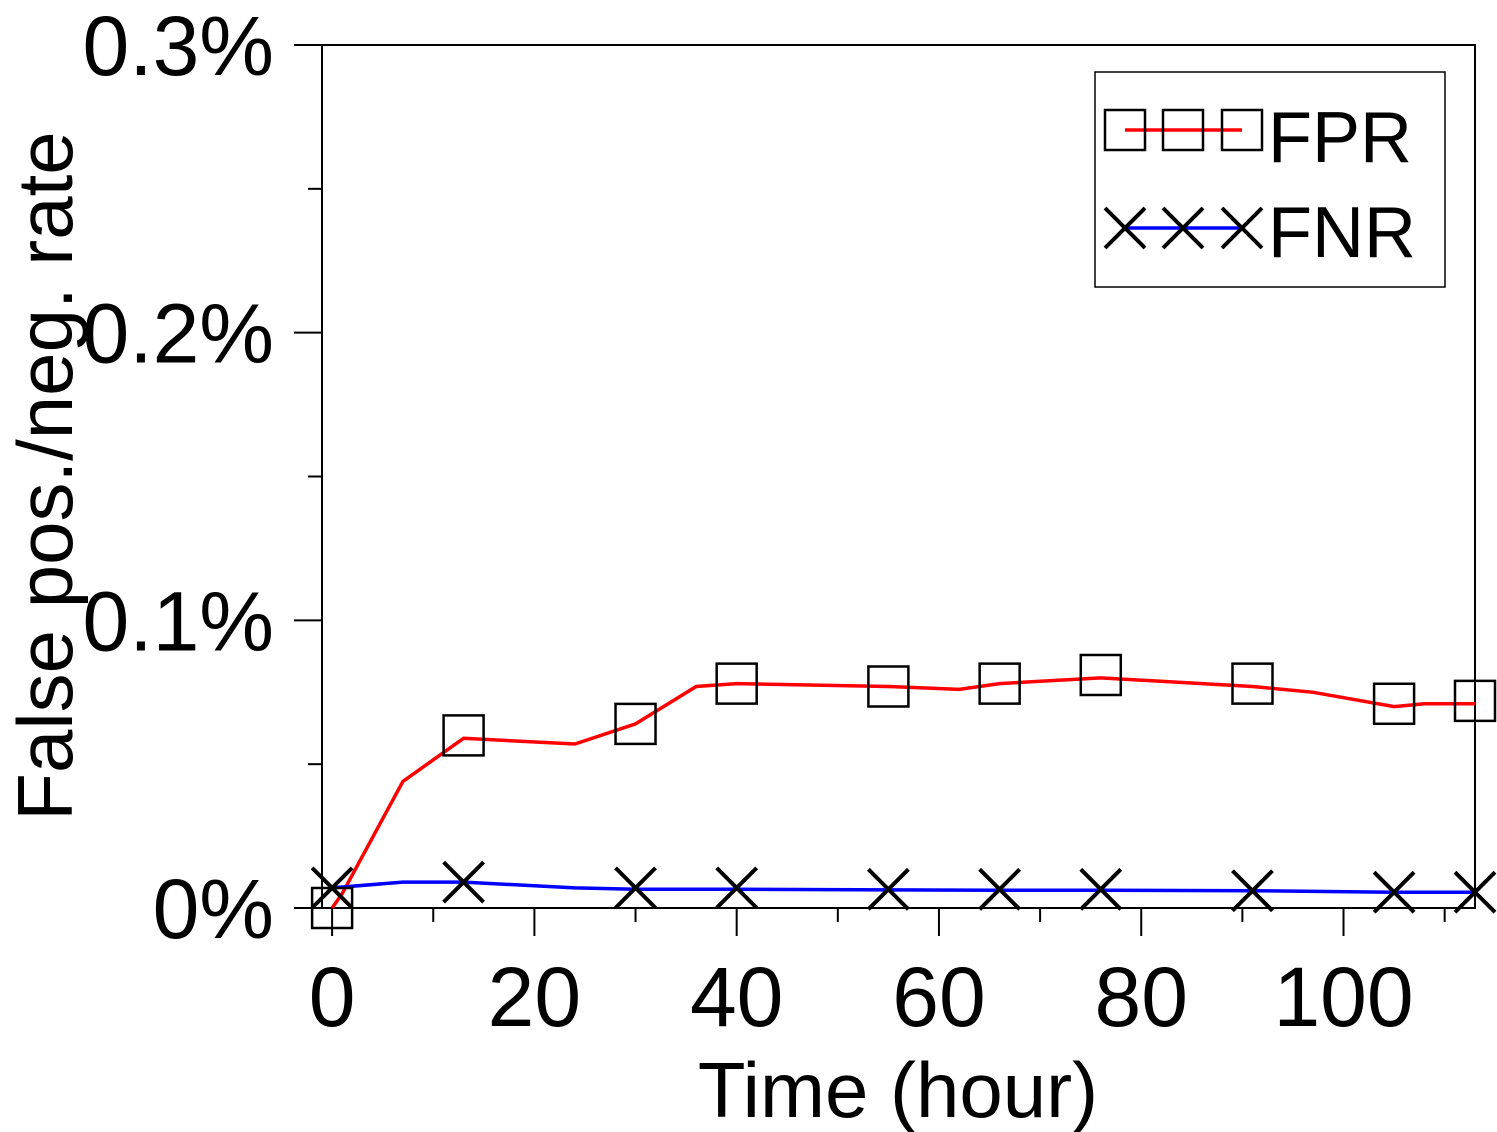  Describe the element at coordinates (938, 997) in the screenshot. I see `x-tick-label: 60` at that location.